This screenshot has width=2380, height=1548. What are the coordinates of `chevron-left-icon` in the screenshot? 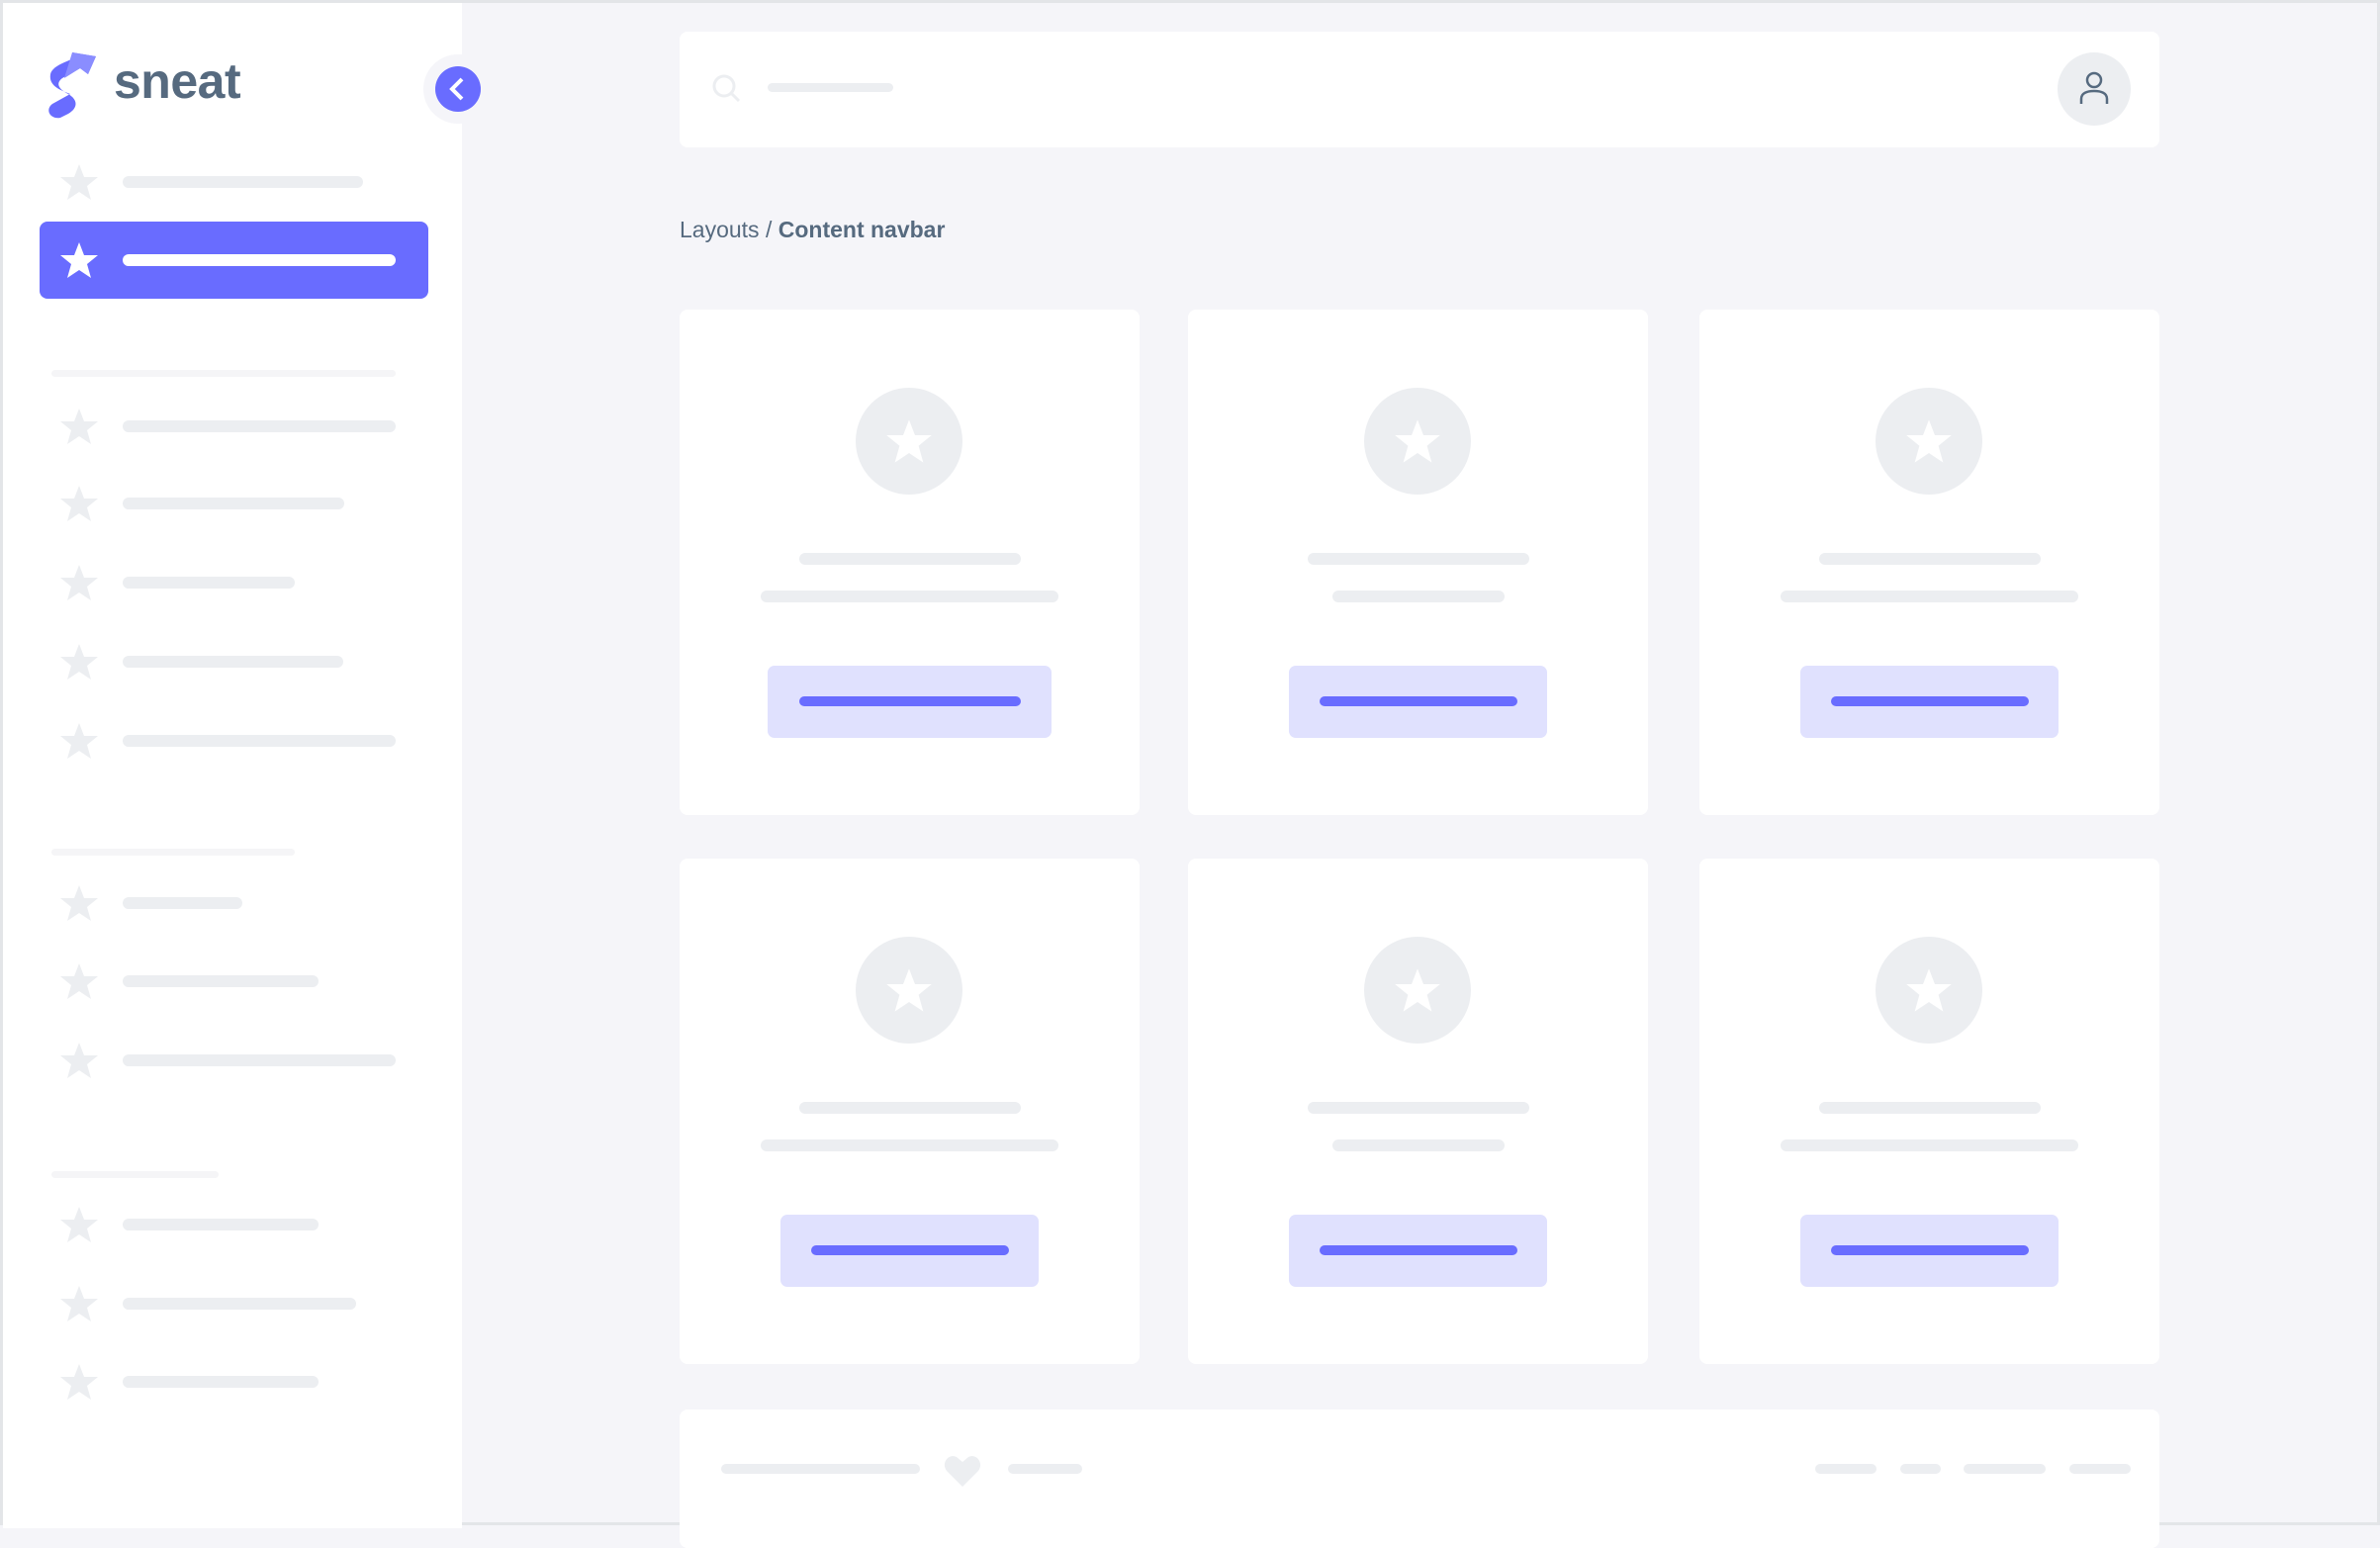 It's located at (456, 89).